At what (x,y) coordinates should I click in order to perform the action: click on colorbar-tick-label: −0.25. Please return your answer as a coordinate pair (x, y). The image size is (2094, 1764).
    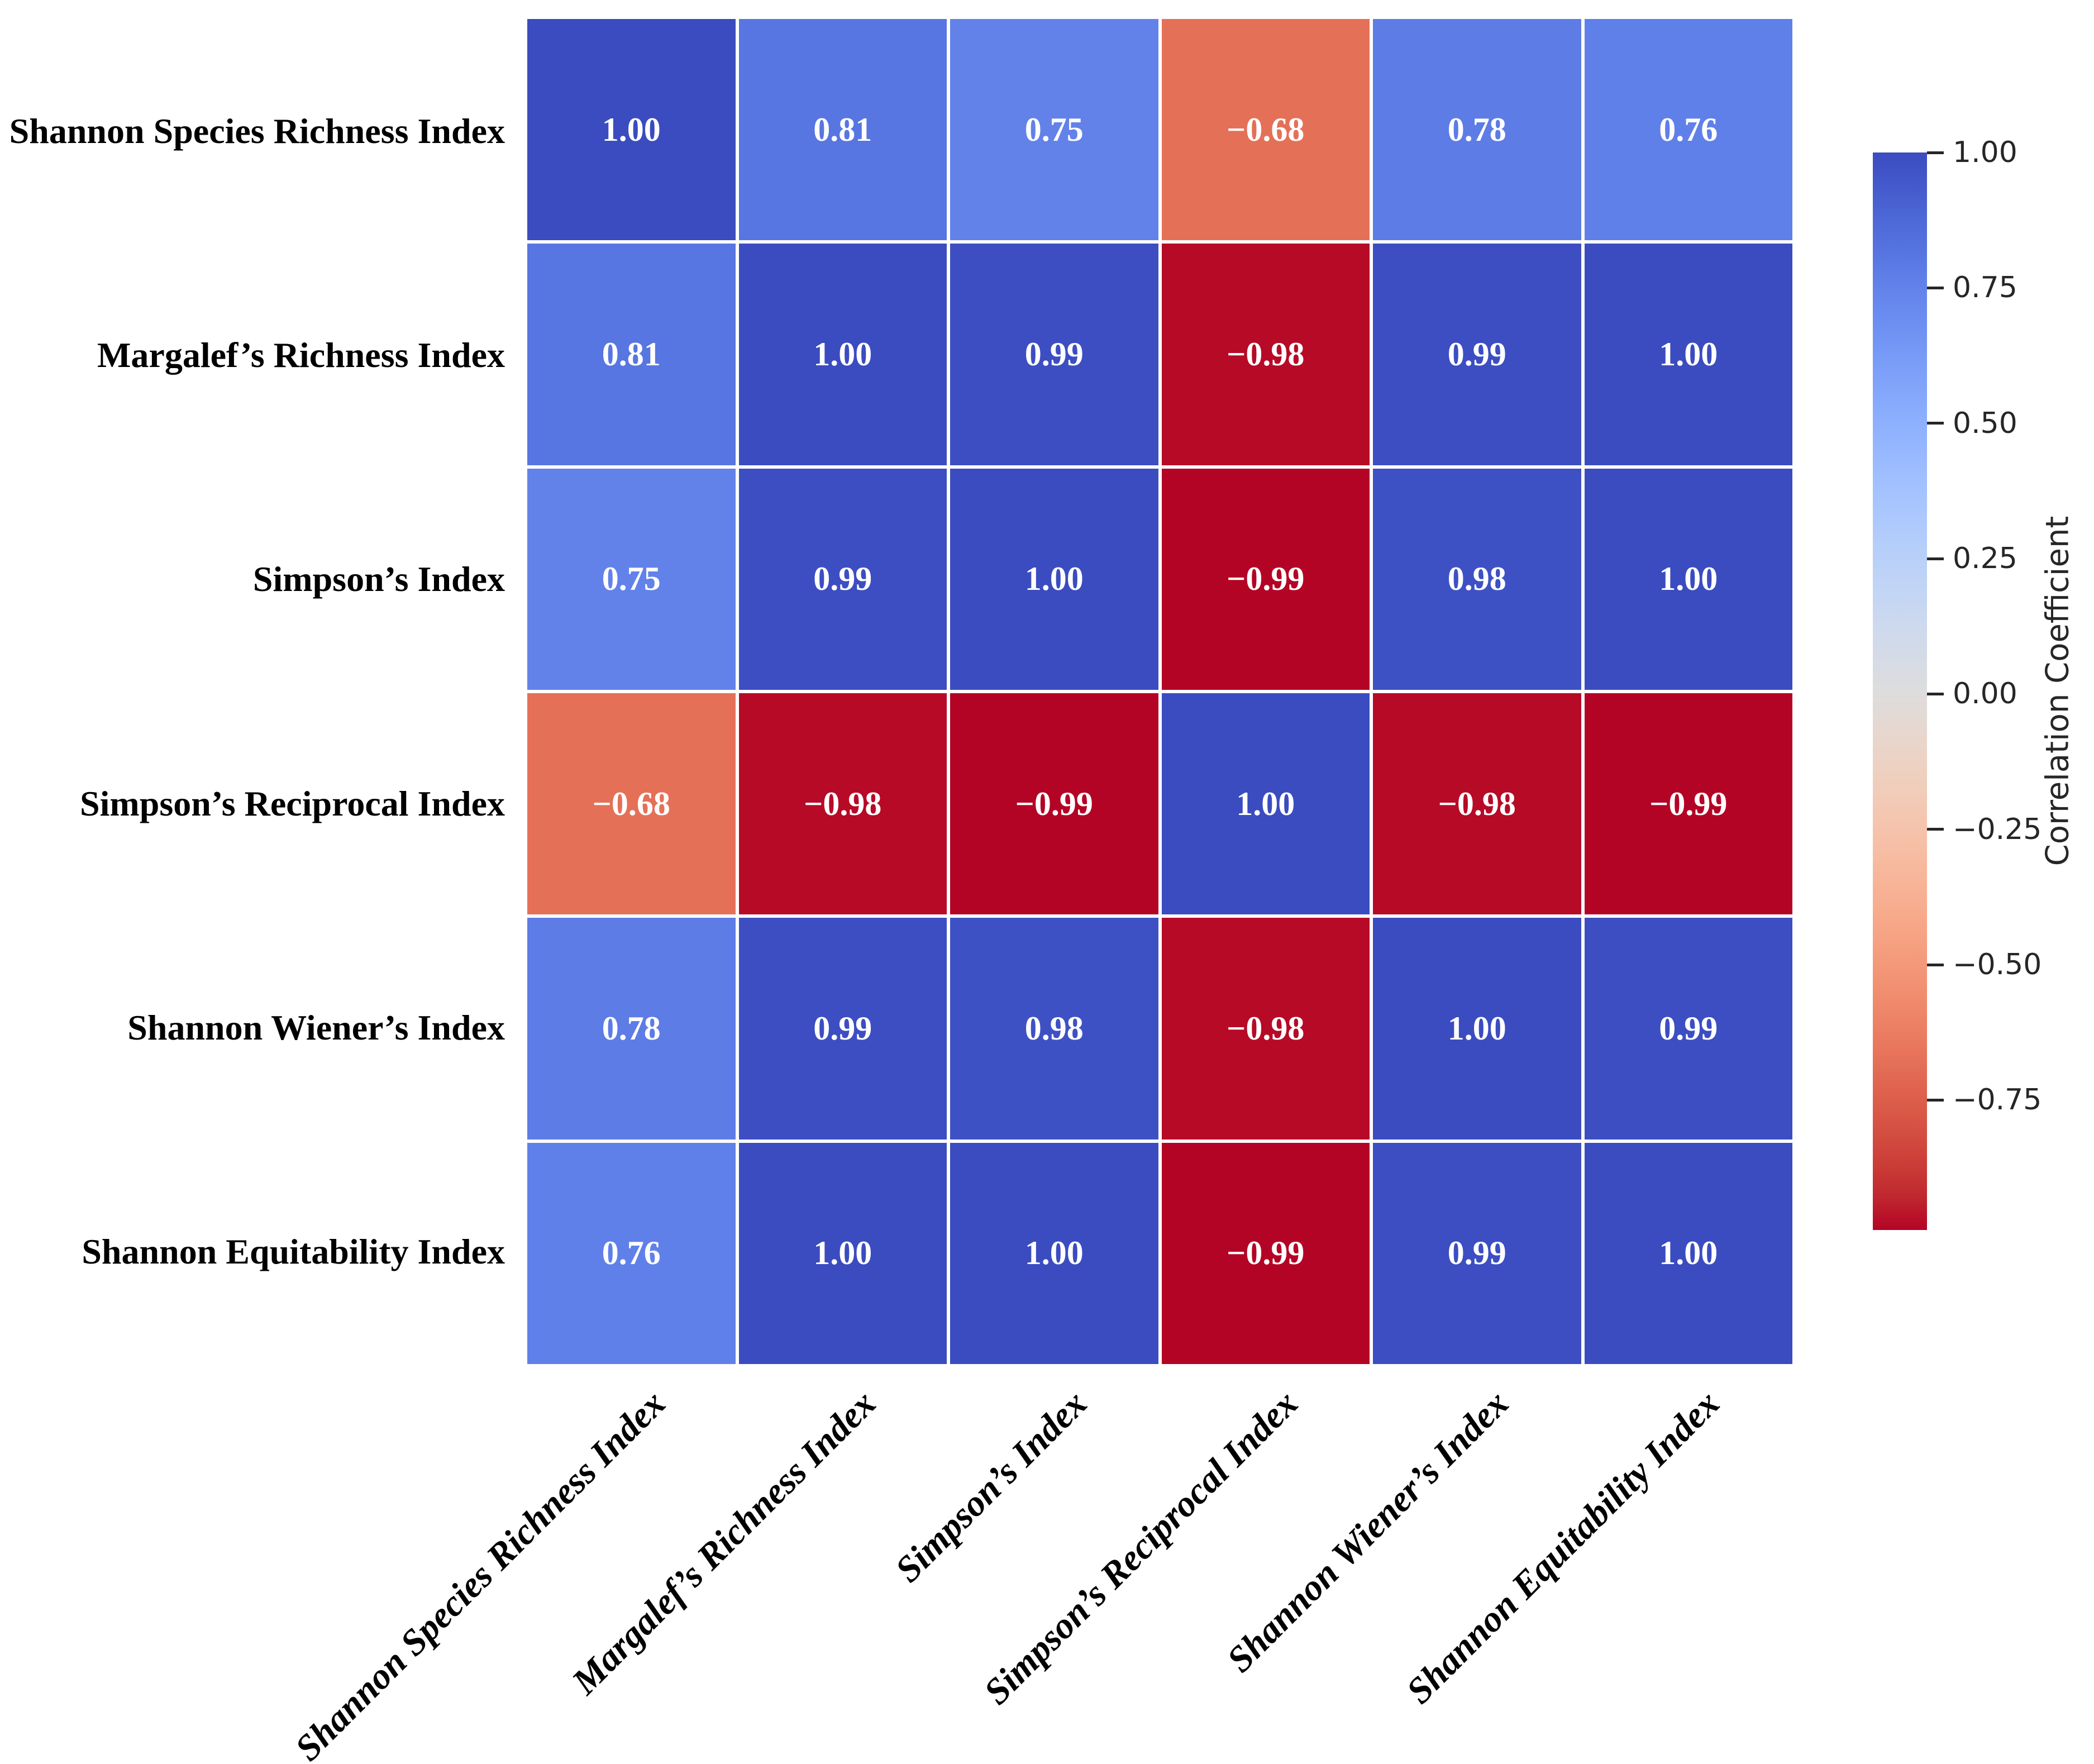
    Looking at the image, I should click on (1997, 829).